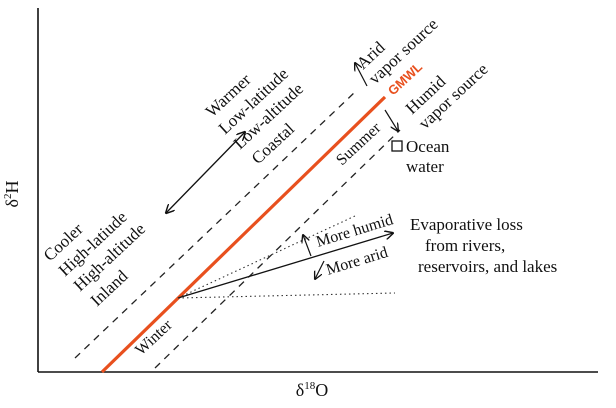 The image size is (616, 408). What do you see at coordinates (12, 194) in the screenshot?
I see `y-axis-label: δ2H` at bounding box center [12, 194].